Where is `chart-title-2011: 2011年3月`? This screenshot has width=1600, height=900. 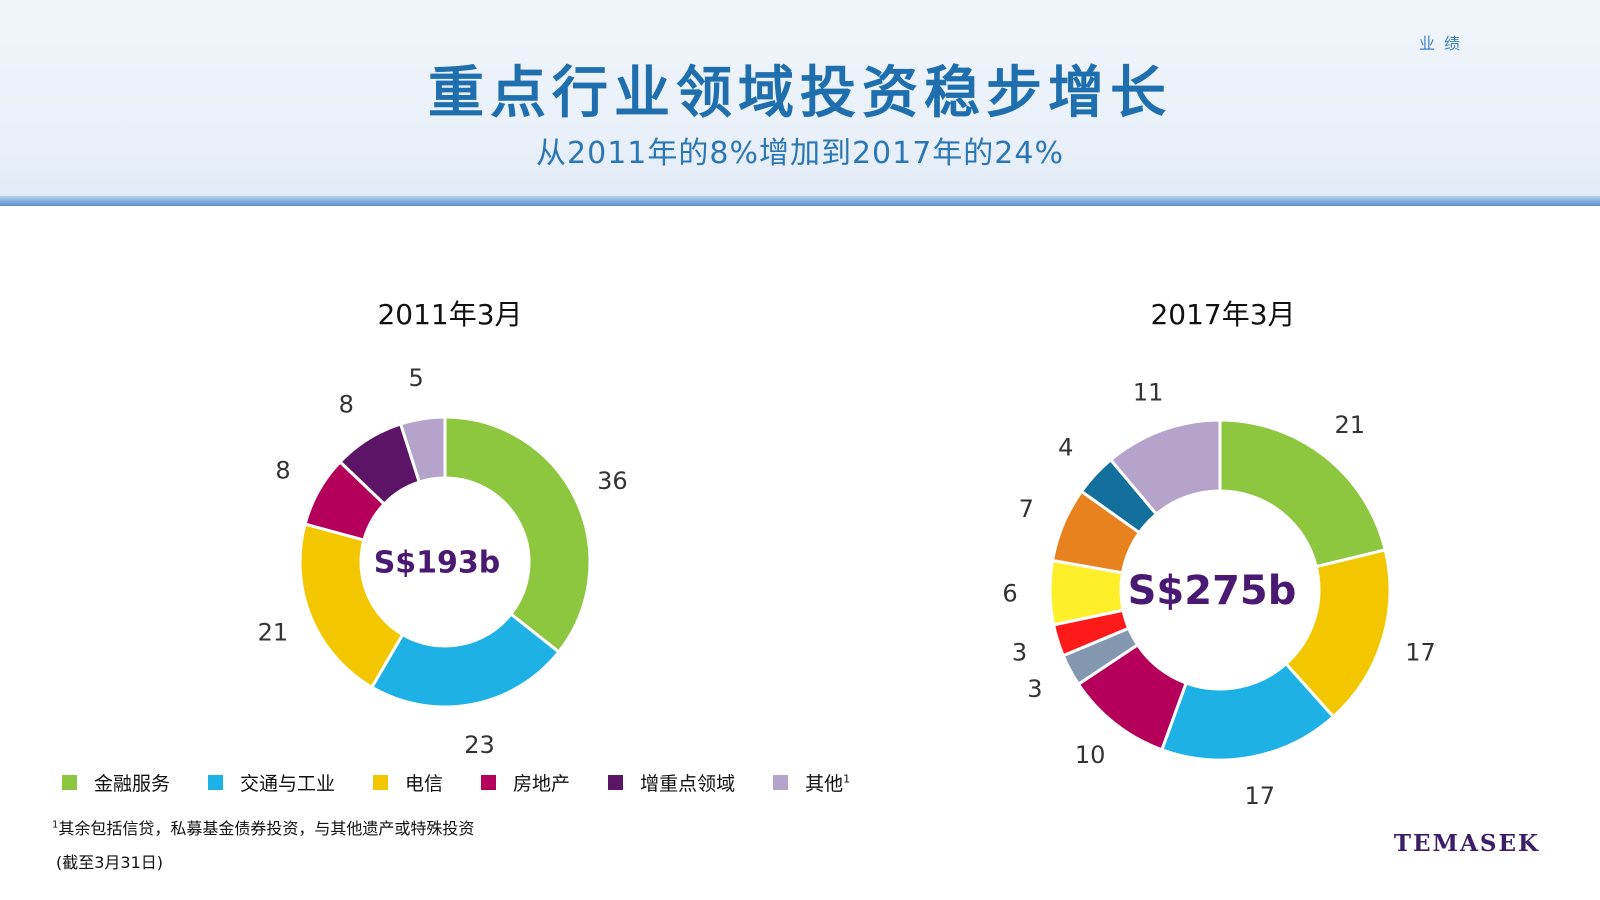
chart-title-2011: 2011年3月 is located at coordinates (450, 314).